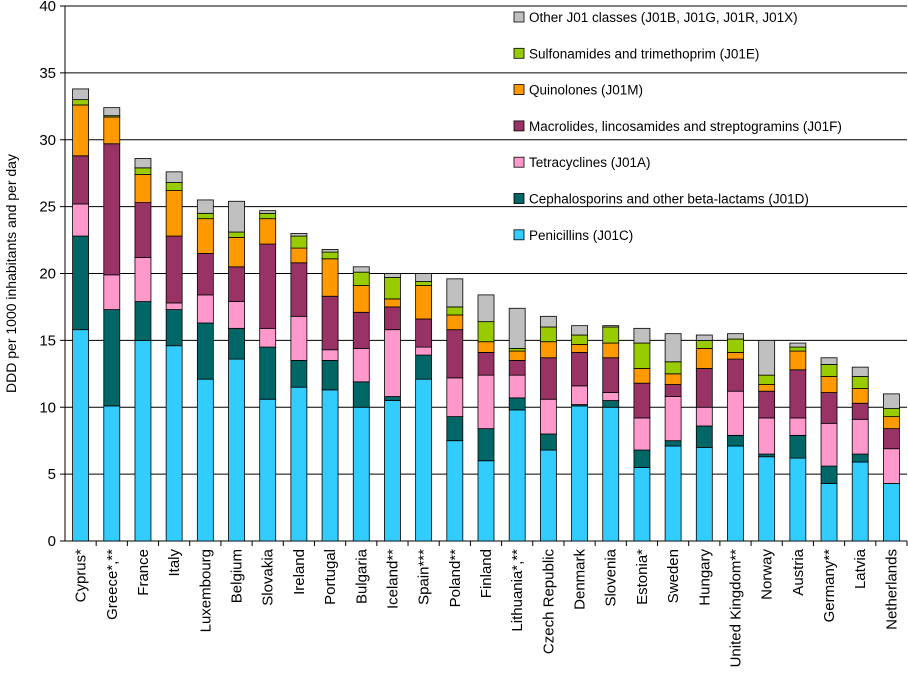 This screenshot has height=694, width=908. I want to click on x-tick-label: Ireland, so click(299, 572).